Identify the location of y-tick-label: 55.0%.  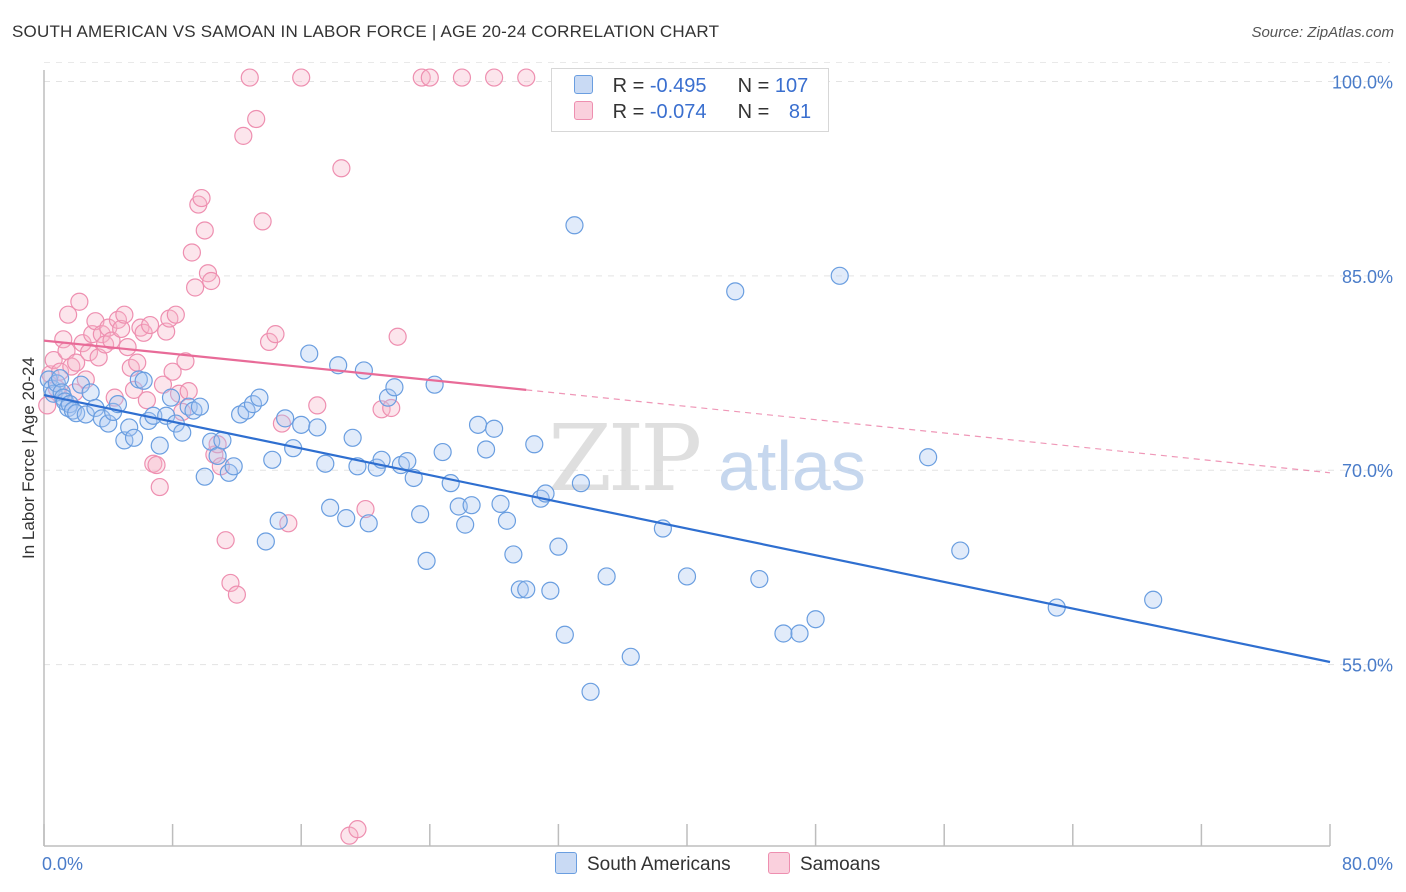
(1367, 666).